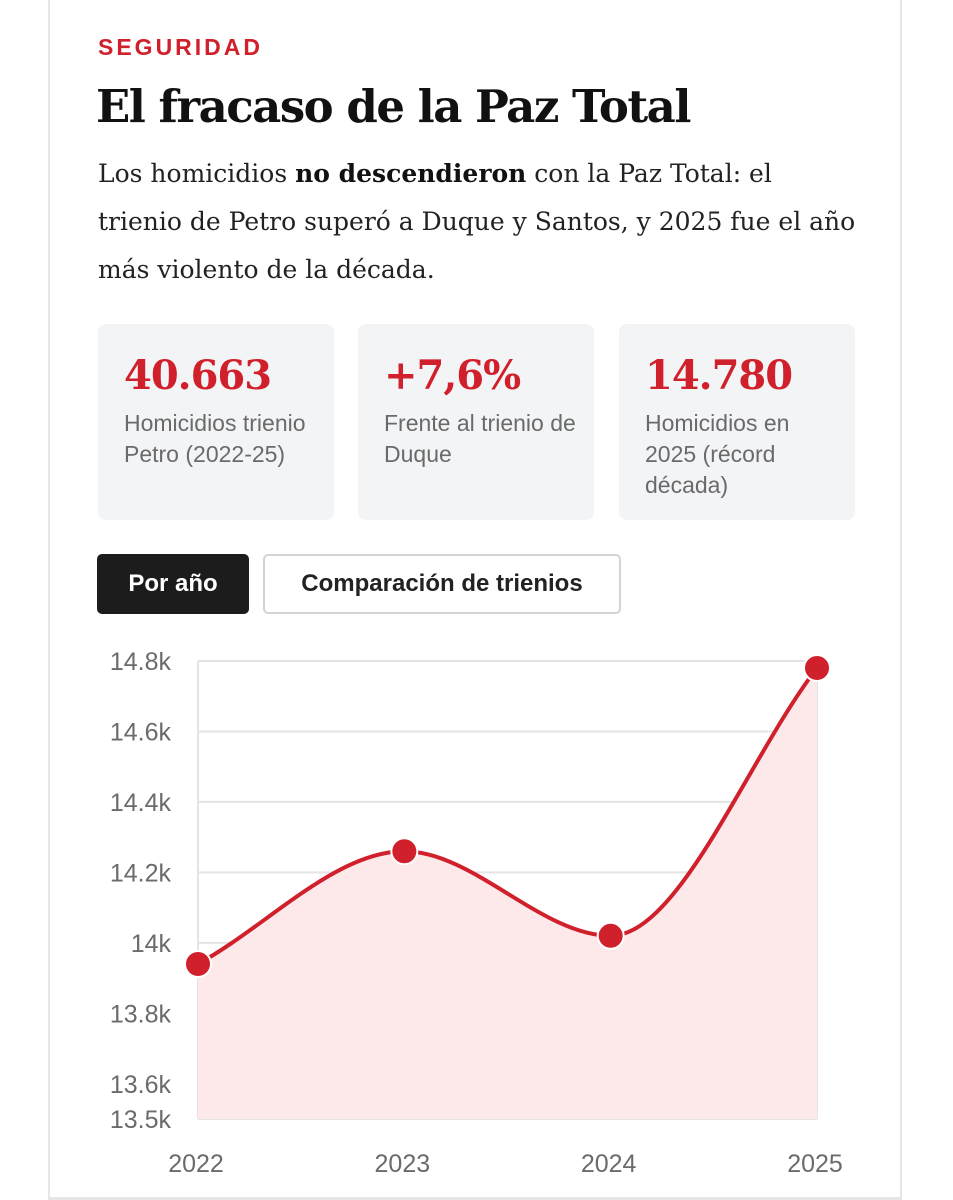  I want to click on x-tick-label: 2023, so click(403, 1164).